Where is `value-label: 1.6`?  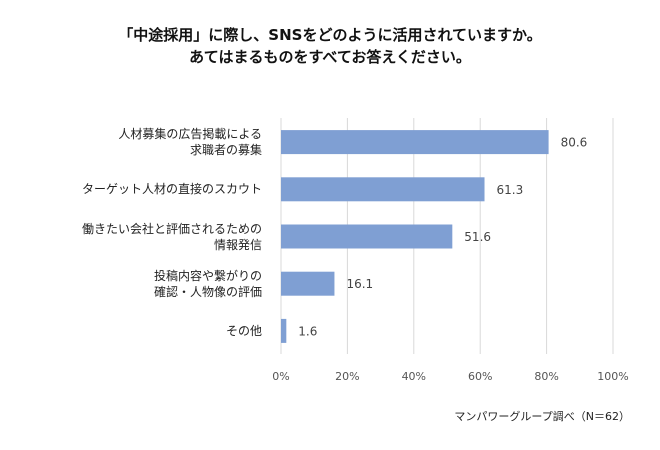
value-label: 1.6 is located at coordinates (307, 331).